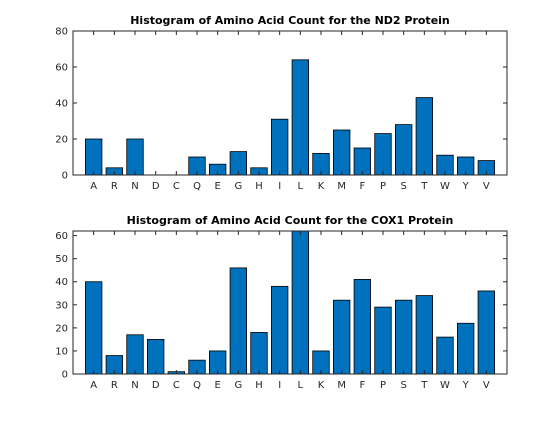  Describe the element at coordinates (465, 348) in the screenshot. I see `bar-Y` at that location.